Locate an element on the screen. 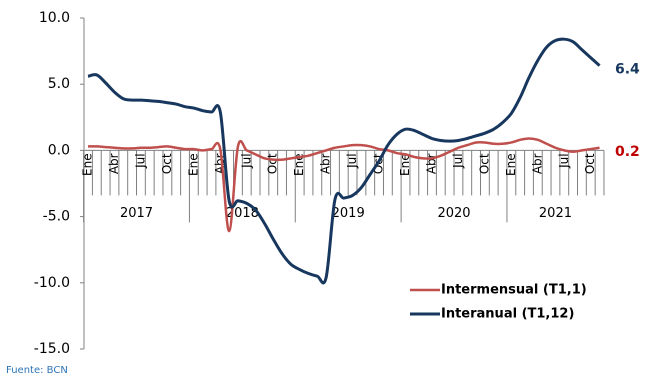 The width and height of the screenshot is (645, 383). y-tick-label: 5.0 is located at coordinates (59, 84).